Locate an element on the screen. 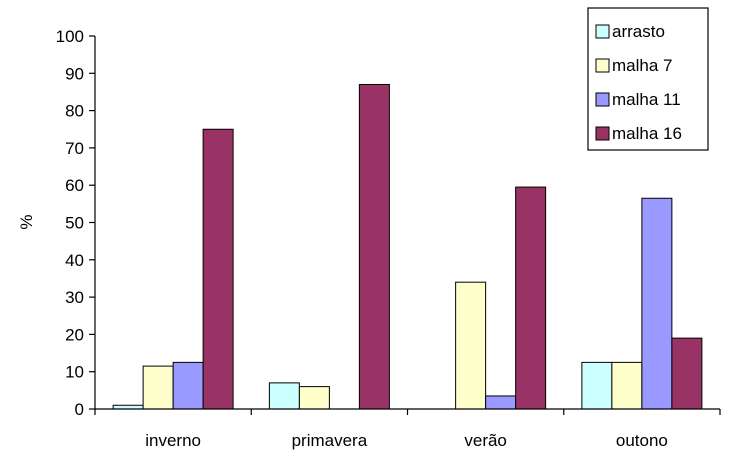  y-tick-label: 50 is located at coordinates (74, 223).